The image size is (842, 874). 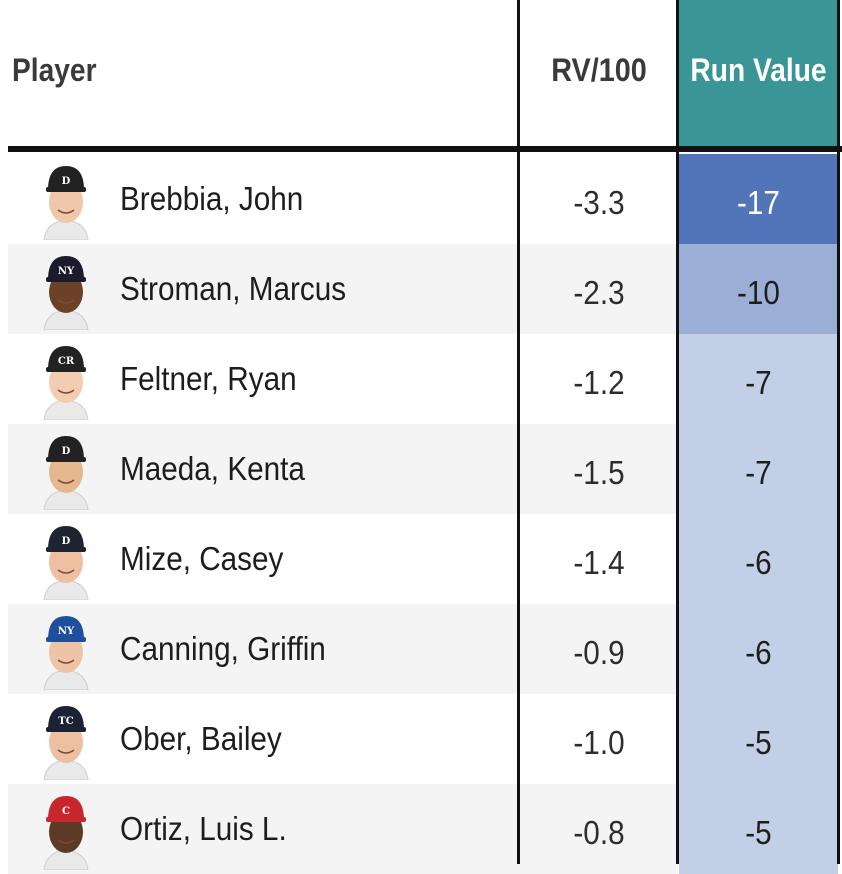 I want to click on column-header-run-value: Run Value, so click(x=758, y=74).